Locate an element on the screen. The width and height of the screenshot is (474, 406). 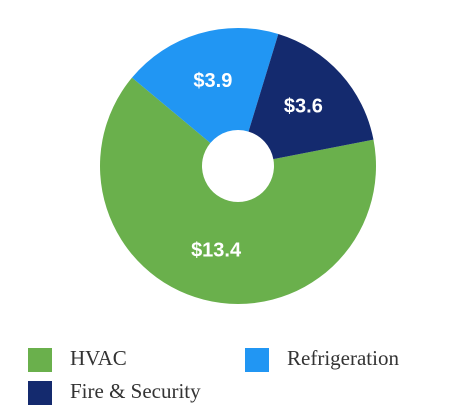
value-label: $3.9 is located at coordinates (212, 81).